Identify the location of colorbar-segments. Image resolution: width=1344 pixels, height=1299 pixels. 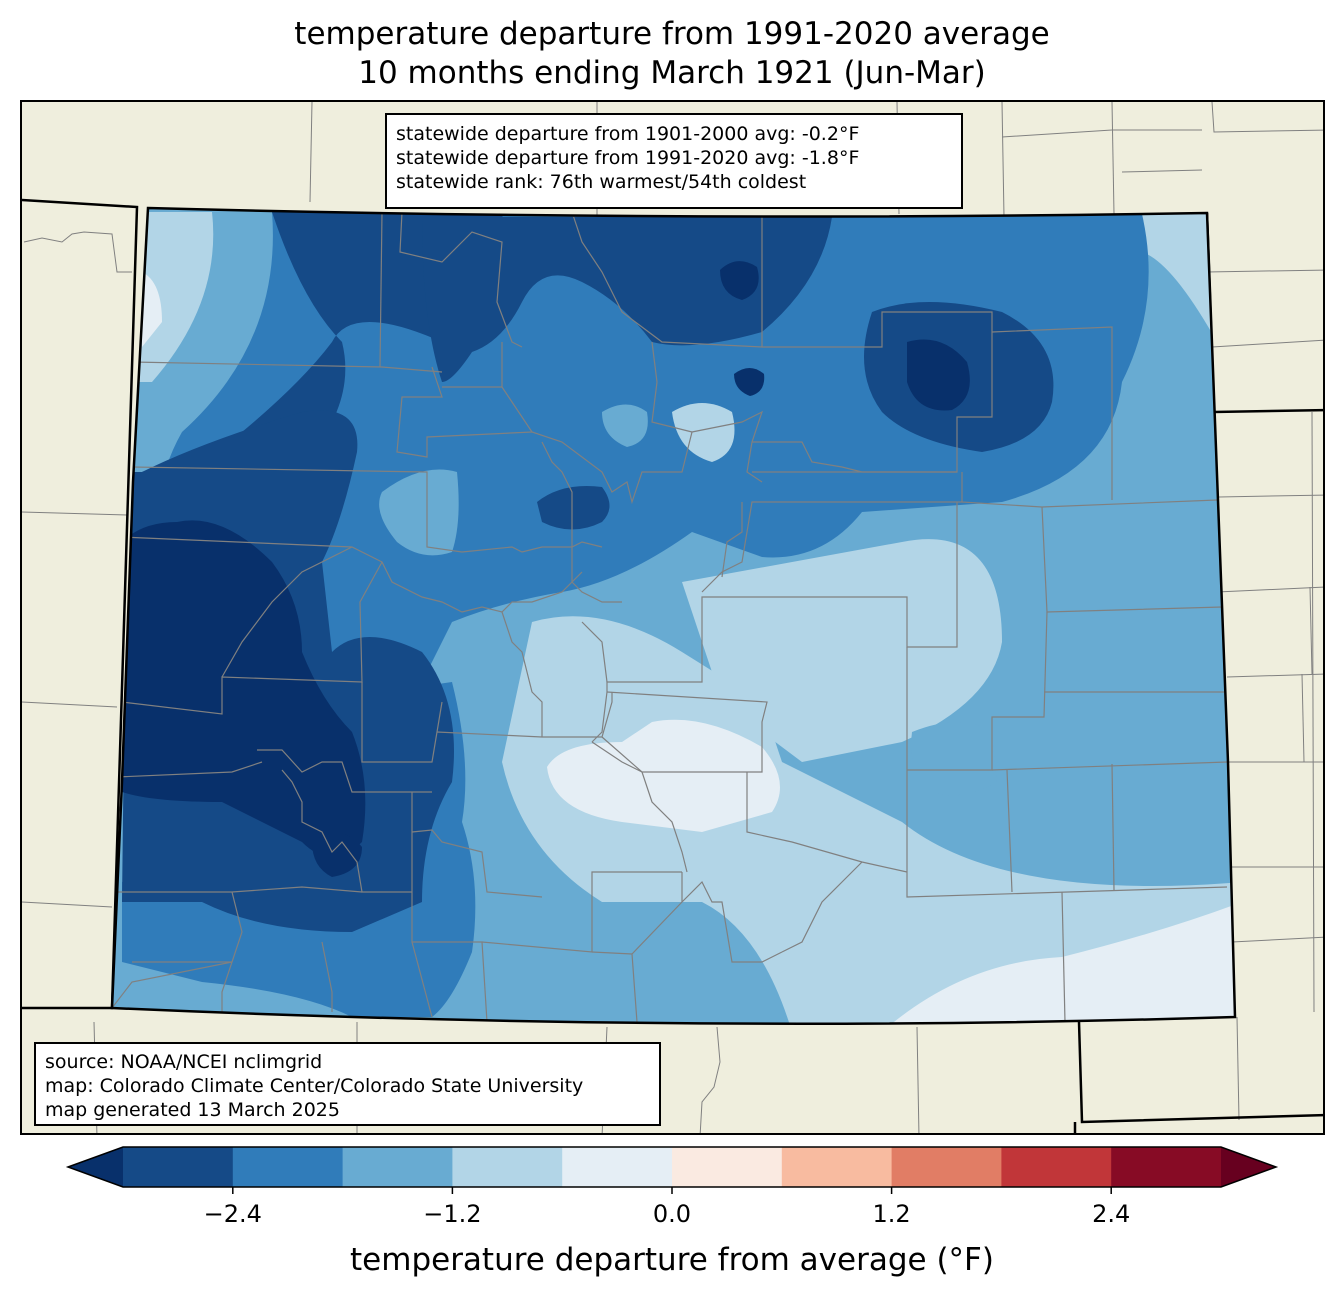
(672, 1167).